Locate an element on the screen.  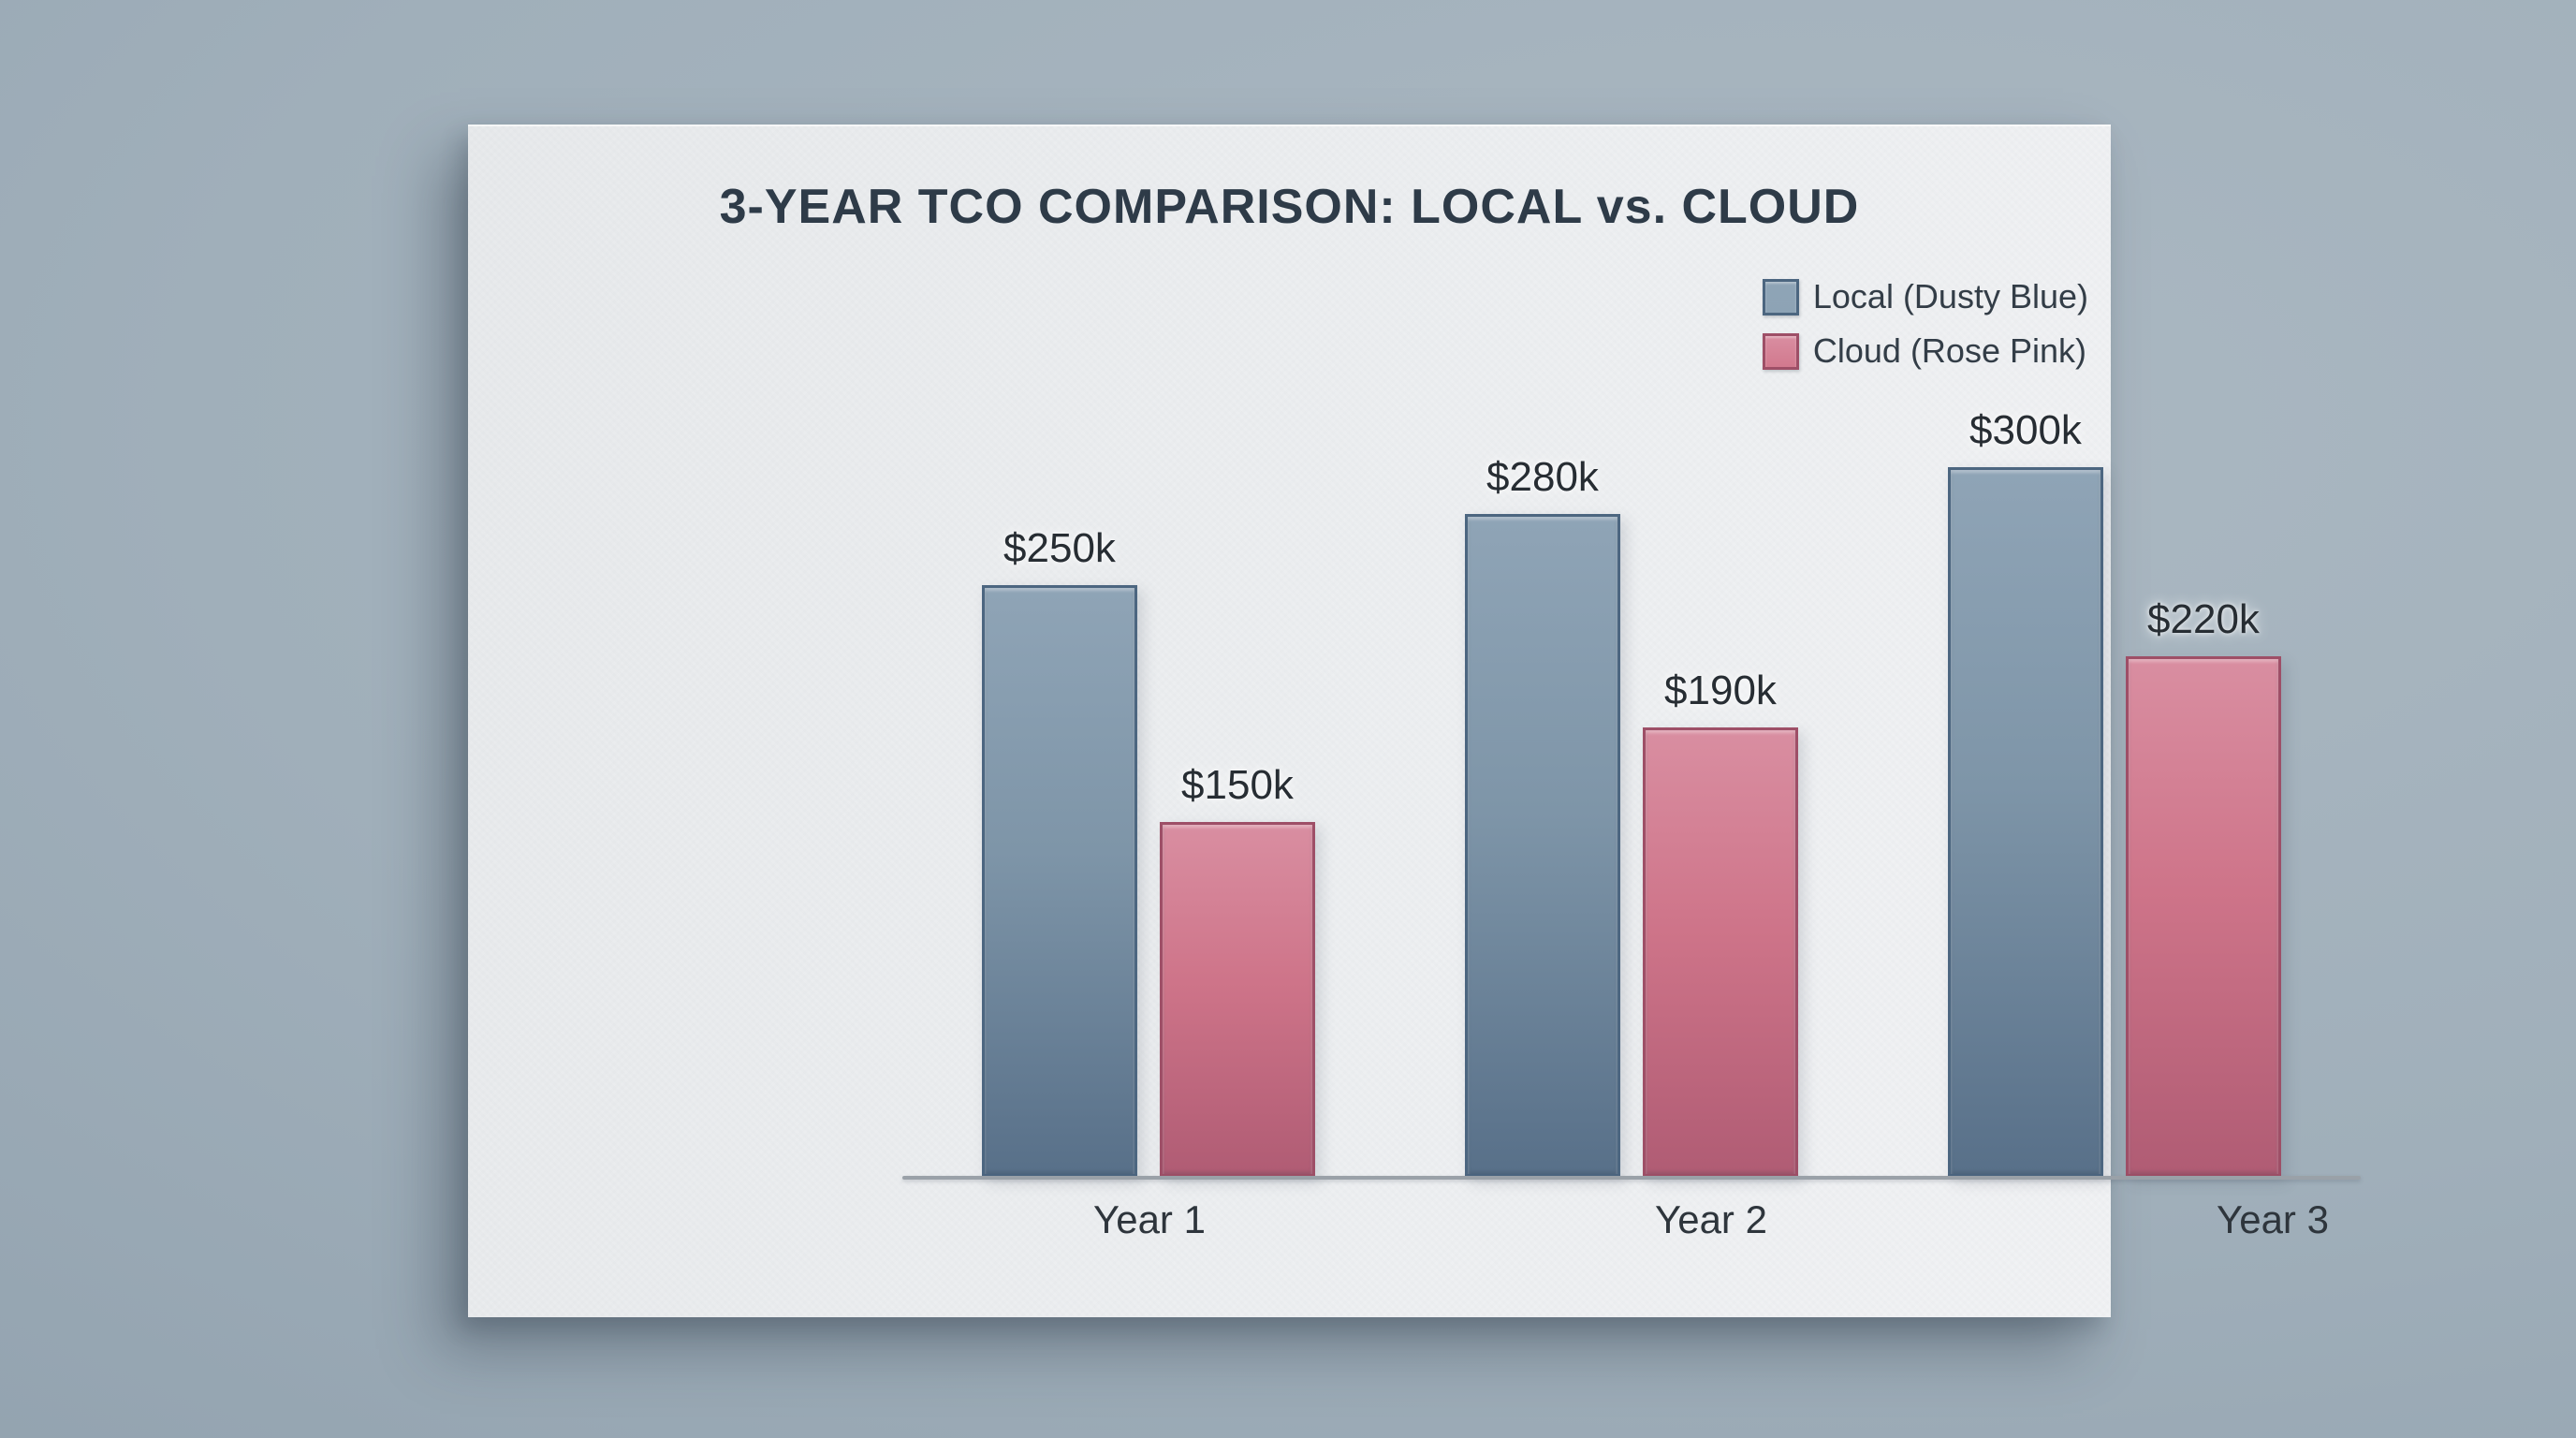
value-label-cloud-2: $190k is located at coordinates (1721, 690).